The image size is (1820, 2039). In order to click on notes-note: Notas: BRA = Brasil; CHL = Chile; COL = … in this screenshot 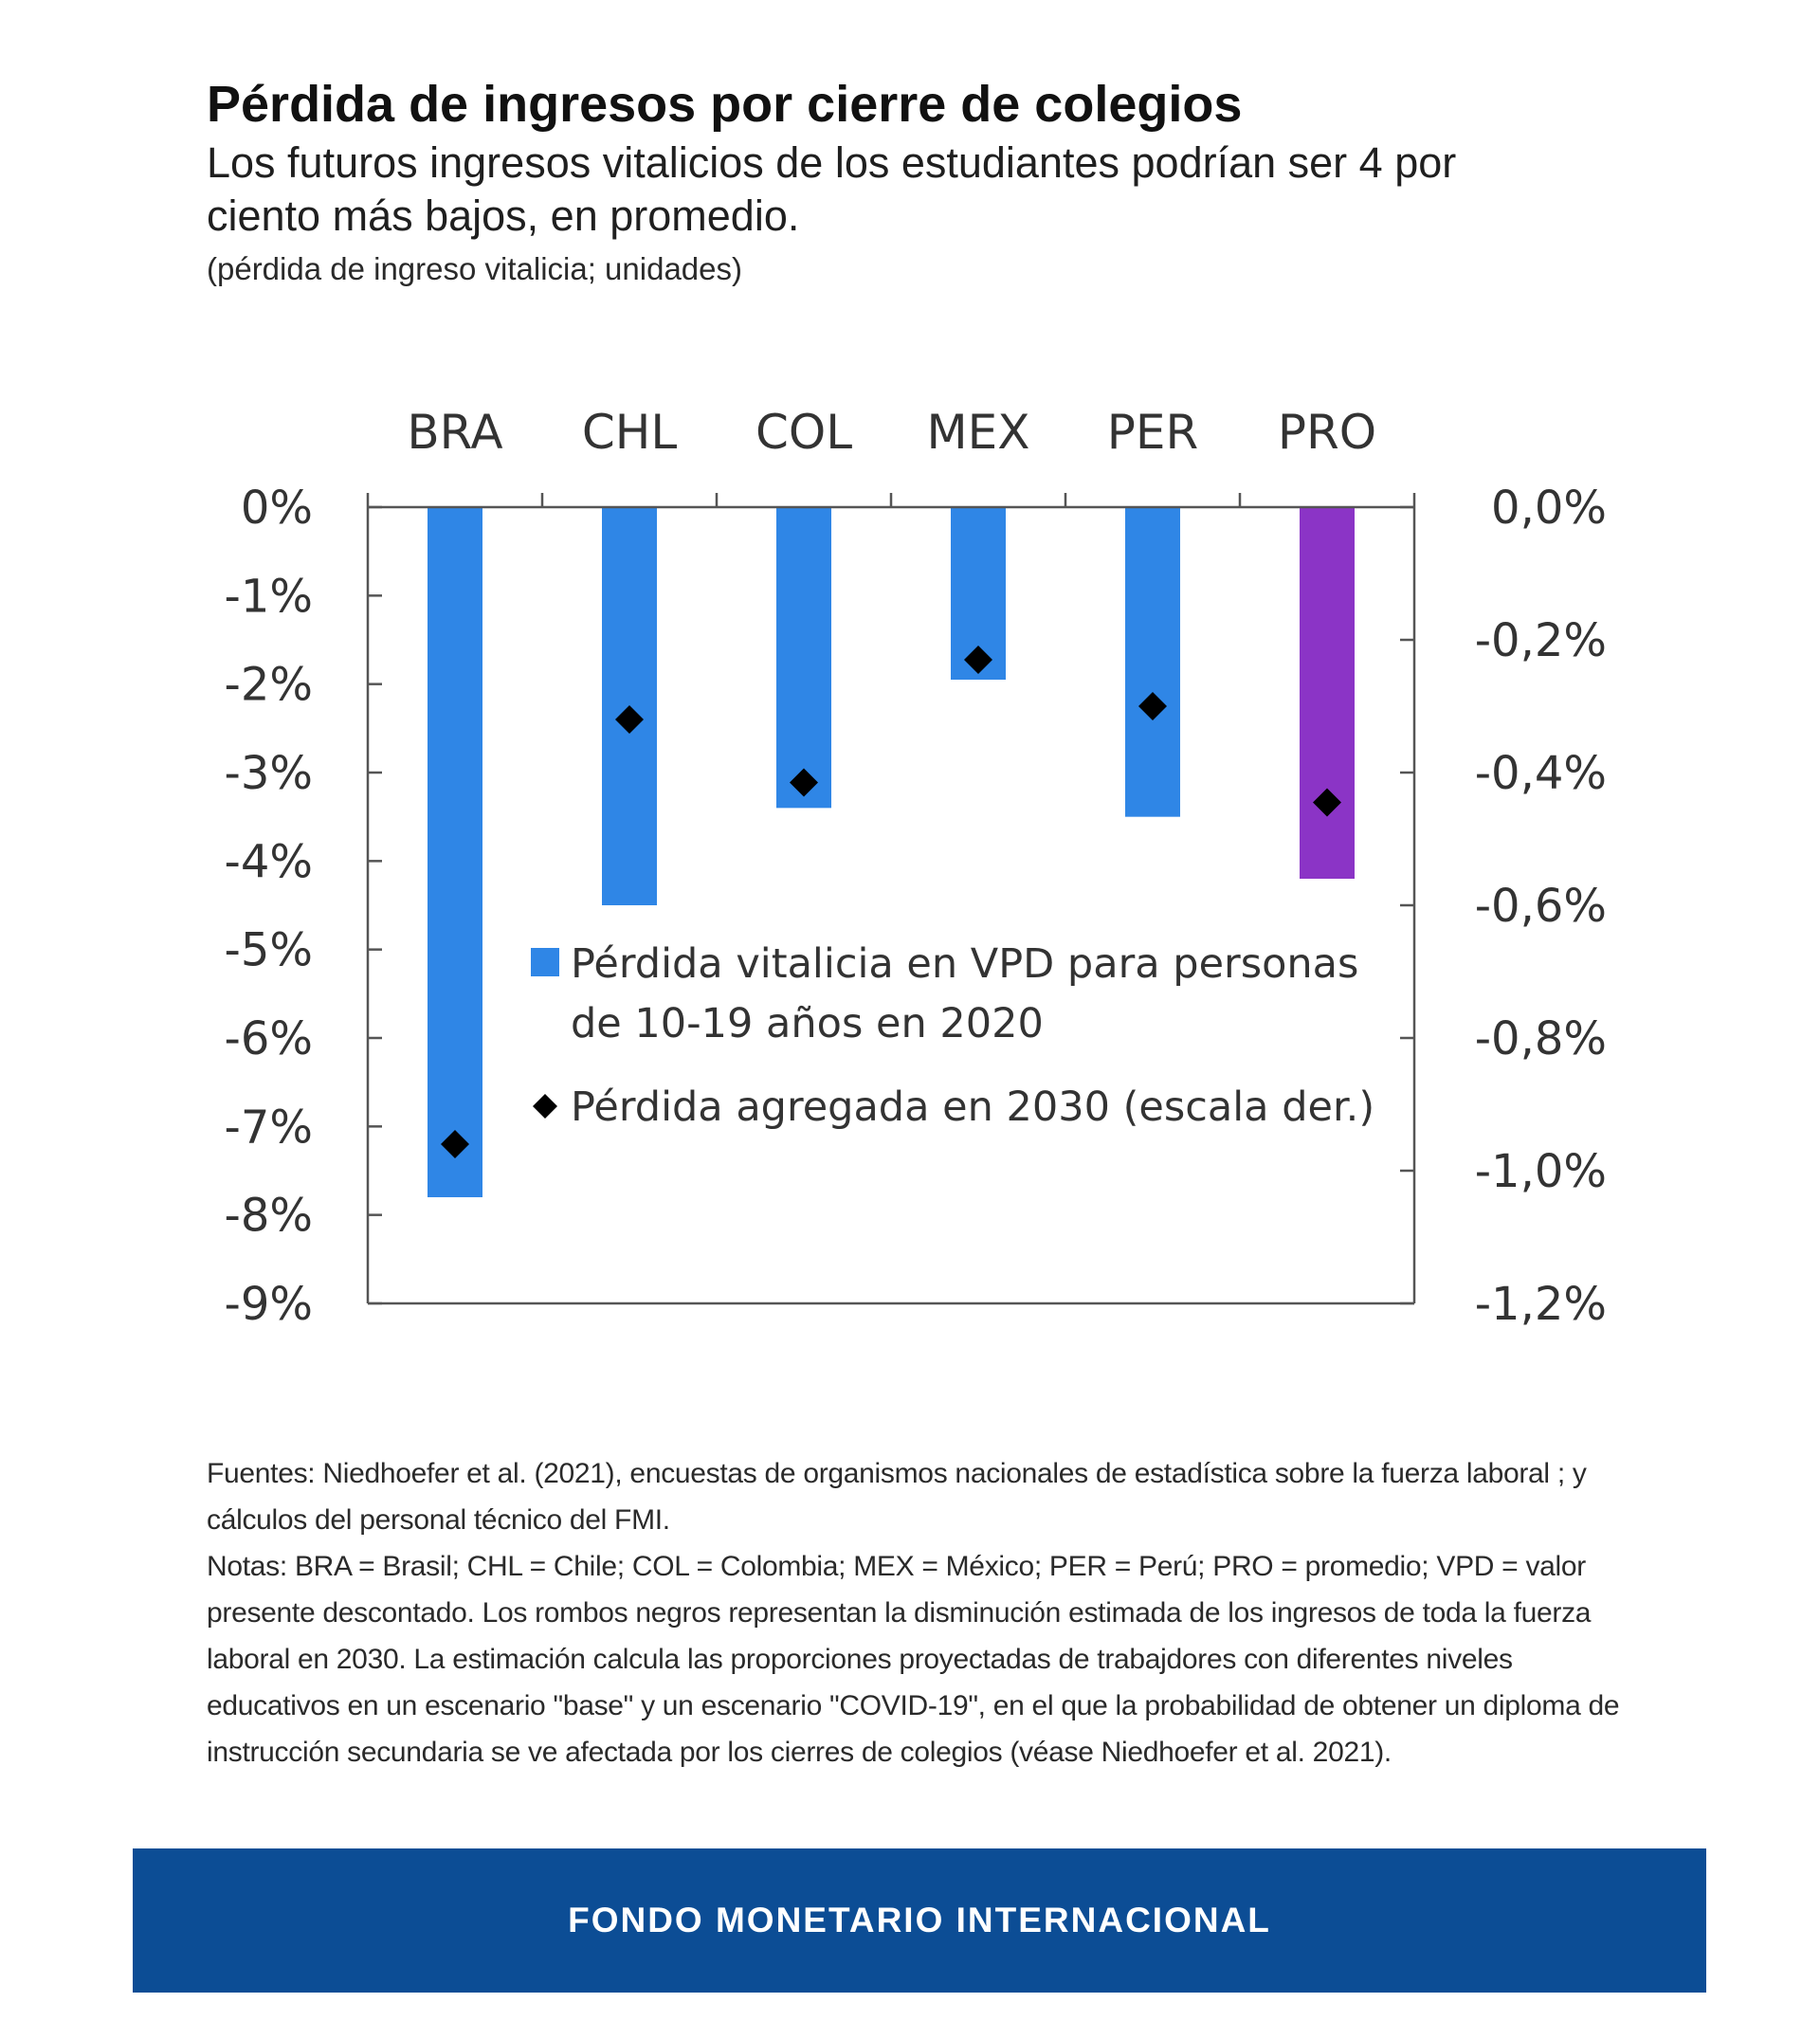, I will do `click(913, 1659)`.